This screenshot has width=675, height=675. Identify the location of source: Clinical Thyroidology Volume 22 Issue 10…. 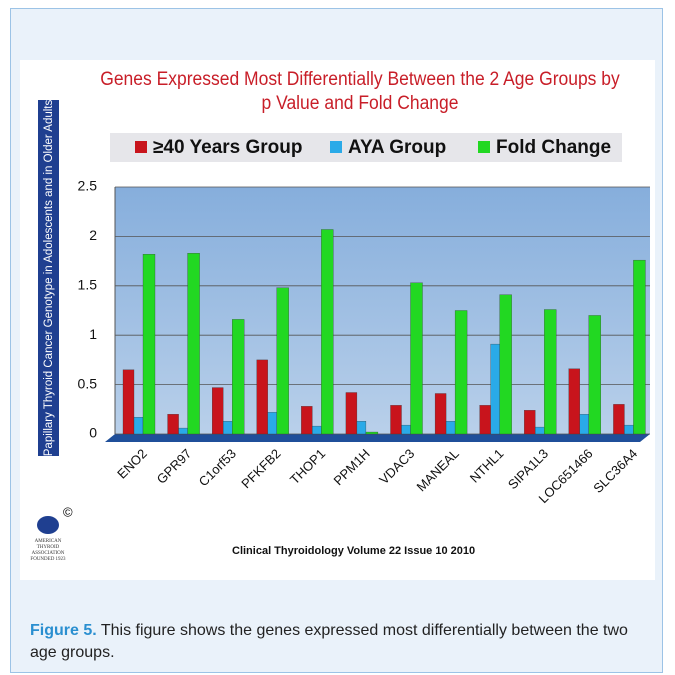
(353, 551).